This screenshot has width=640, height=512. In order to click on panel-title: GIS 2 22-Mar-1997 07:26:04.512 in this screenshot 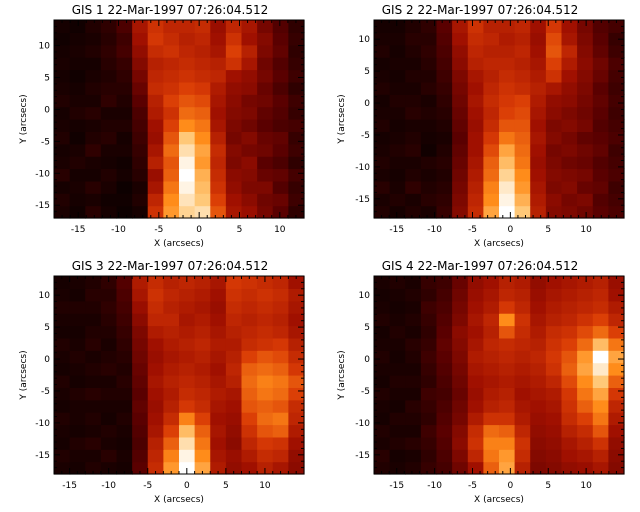, I will do `click(480, 10)`.